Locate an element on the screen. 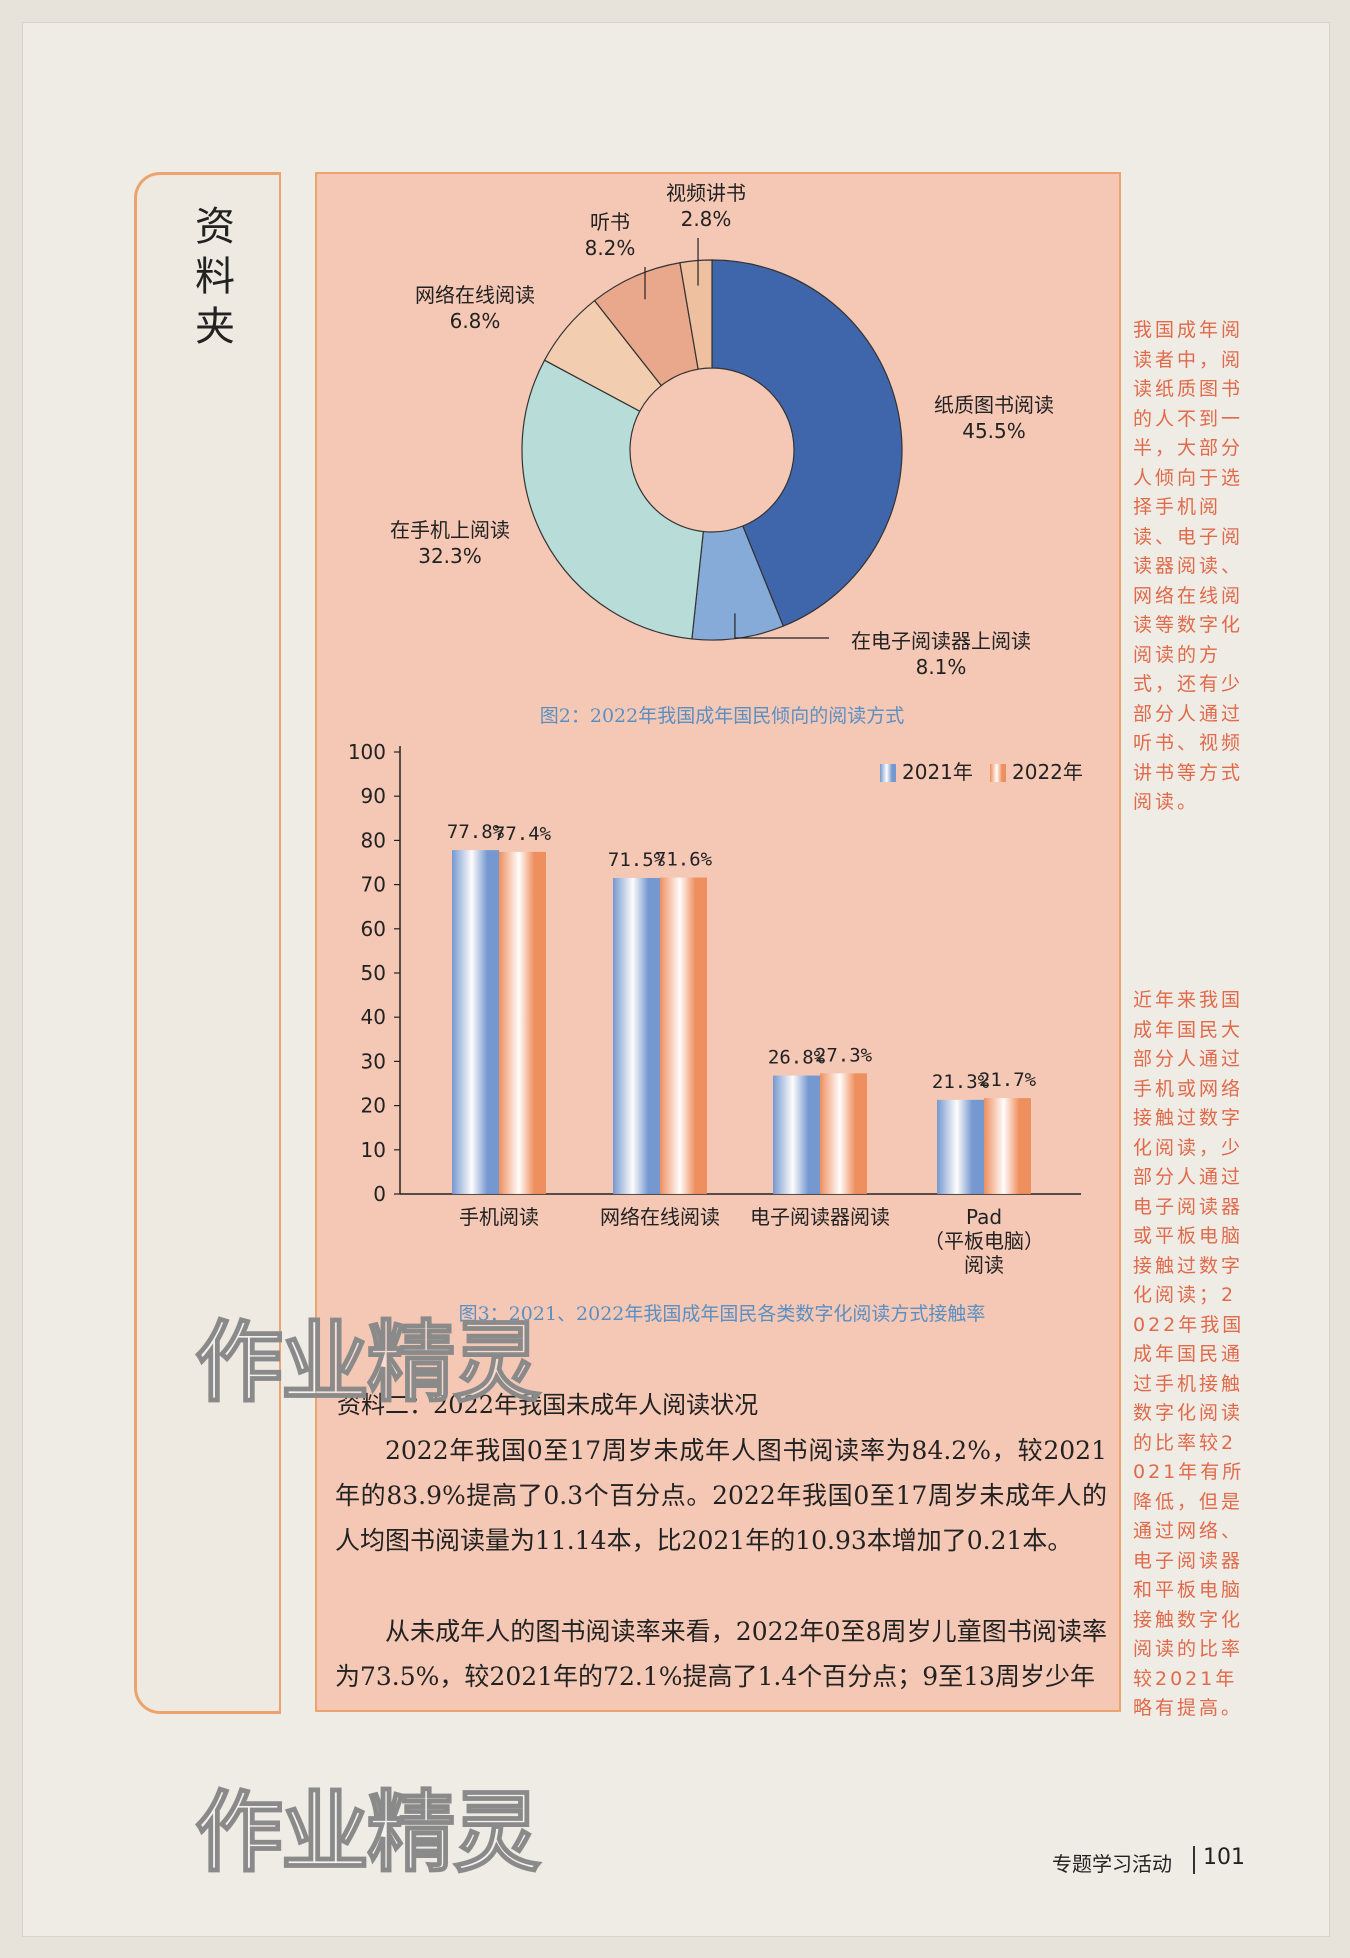 The height and width of the screenshot is (1958, 1350). y-tick-label: 90 is located at coordinates (373, 796).